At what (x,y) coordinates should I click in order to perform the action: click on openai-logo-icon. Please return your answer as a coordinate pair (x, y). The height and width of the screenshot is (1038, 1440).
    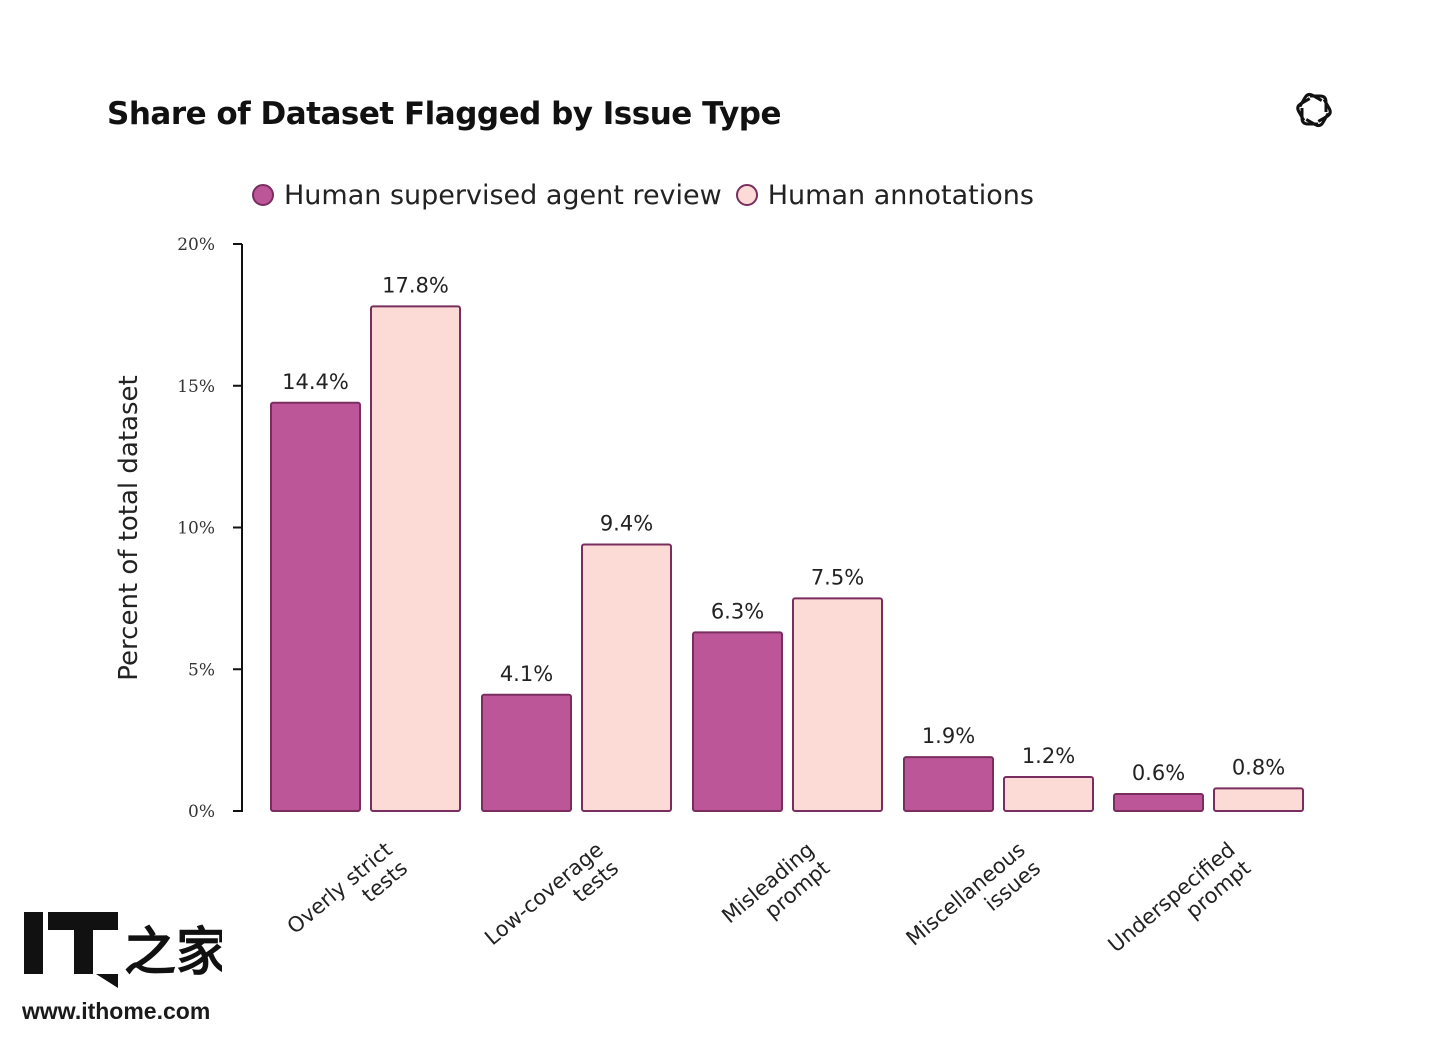
    Looking at the image, I should click on (1314, 110).